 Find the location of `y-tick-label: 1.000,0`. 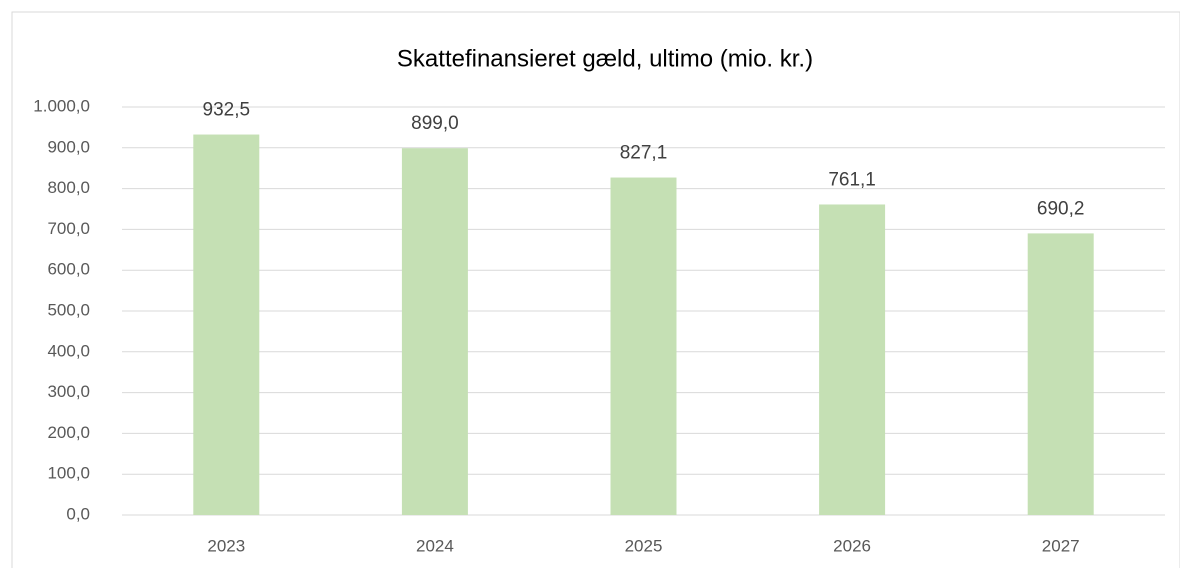

y-tick-label: 1.000,0 is located at coordinates (61, 105).